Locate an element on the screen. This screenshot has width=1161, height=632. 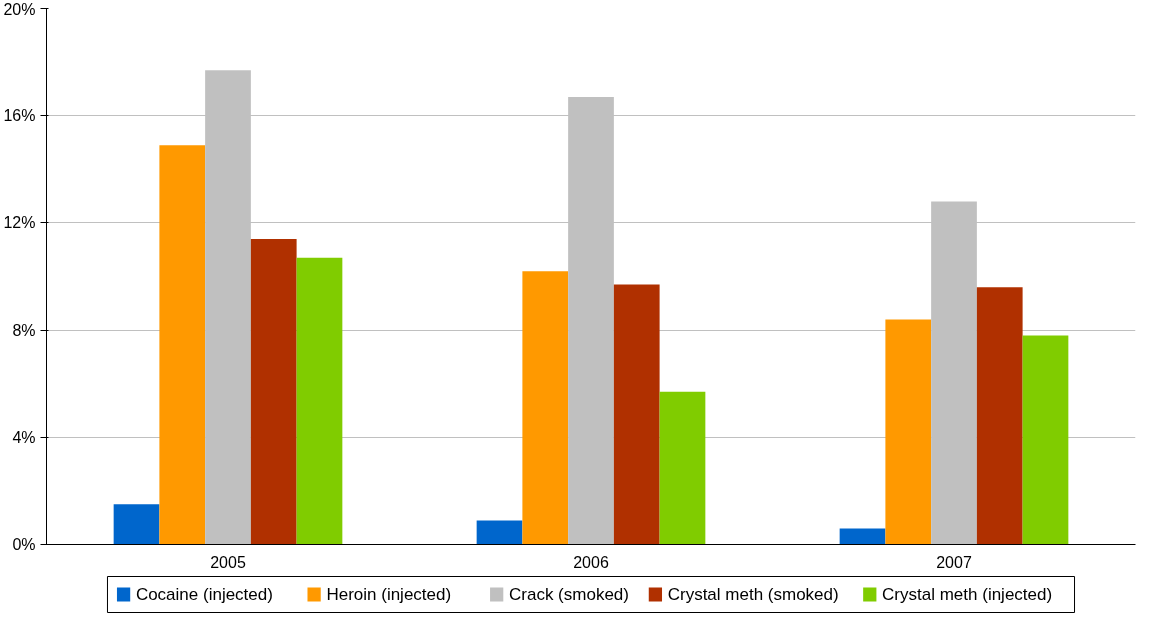
y-tick-label: 4% is located at coordinates (24, 437).